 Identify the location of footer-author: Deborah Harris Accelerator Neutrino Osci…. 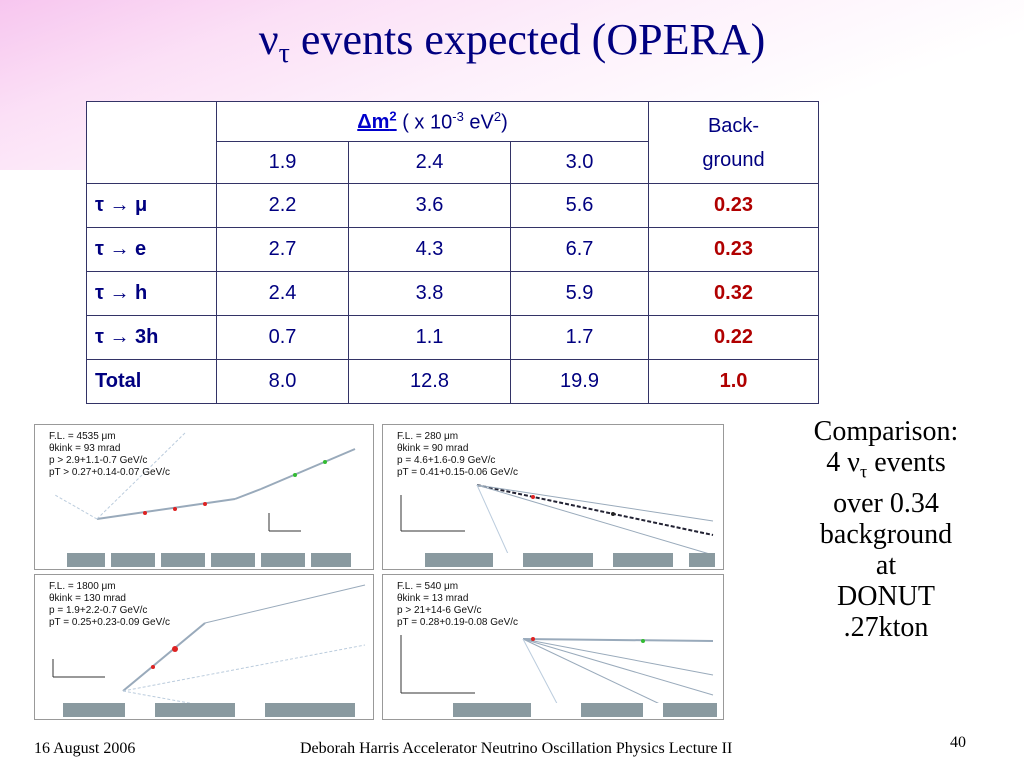
(516, 748).